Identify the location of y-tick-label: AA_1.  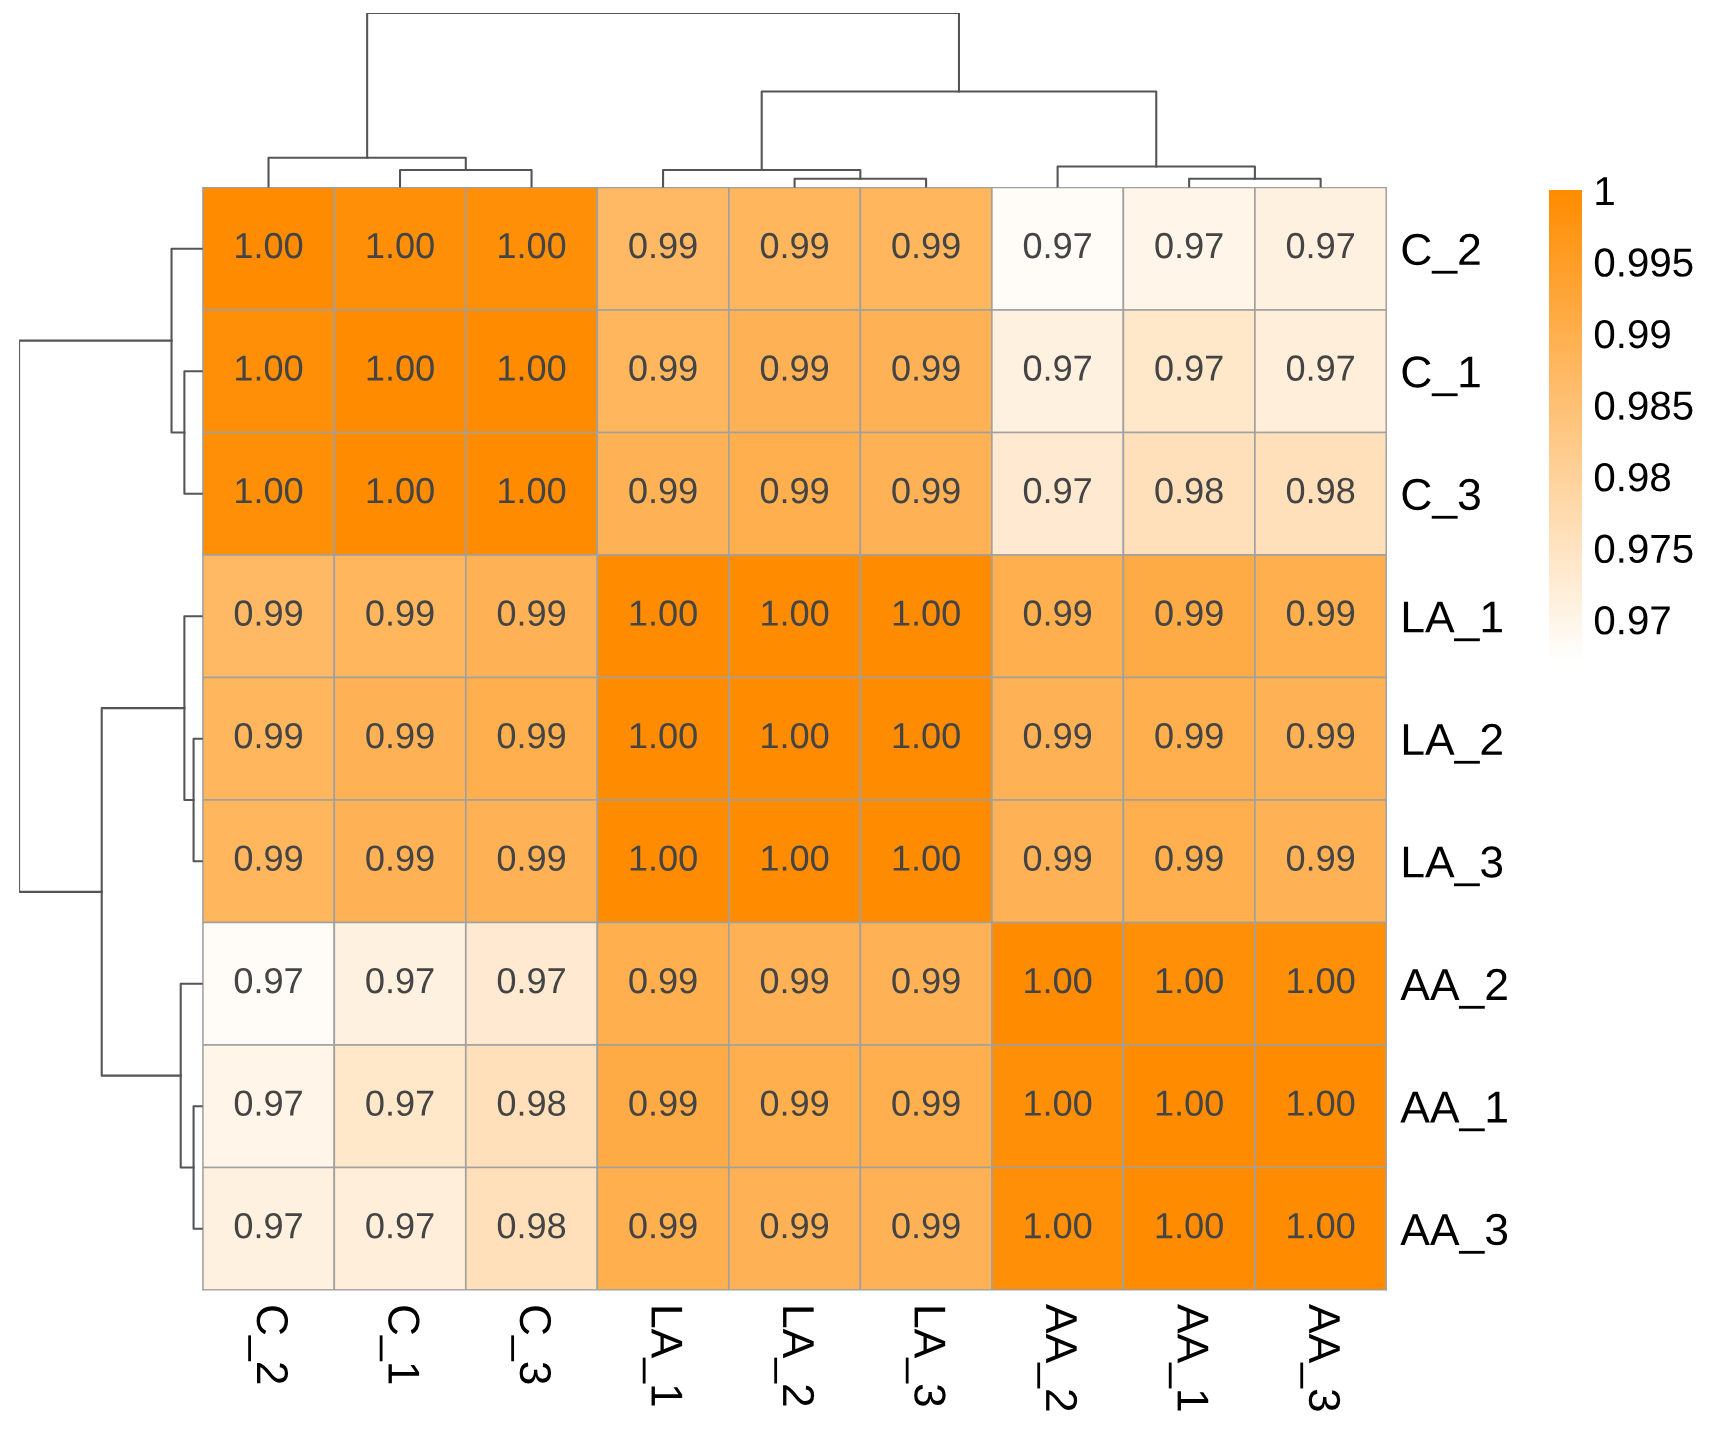
(1453, 1111).